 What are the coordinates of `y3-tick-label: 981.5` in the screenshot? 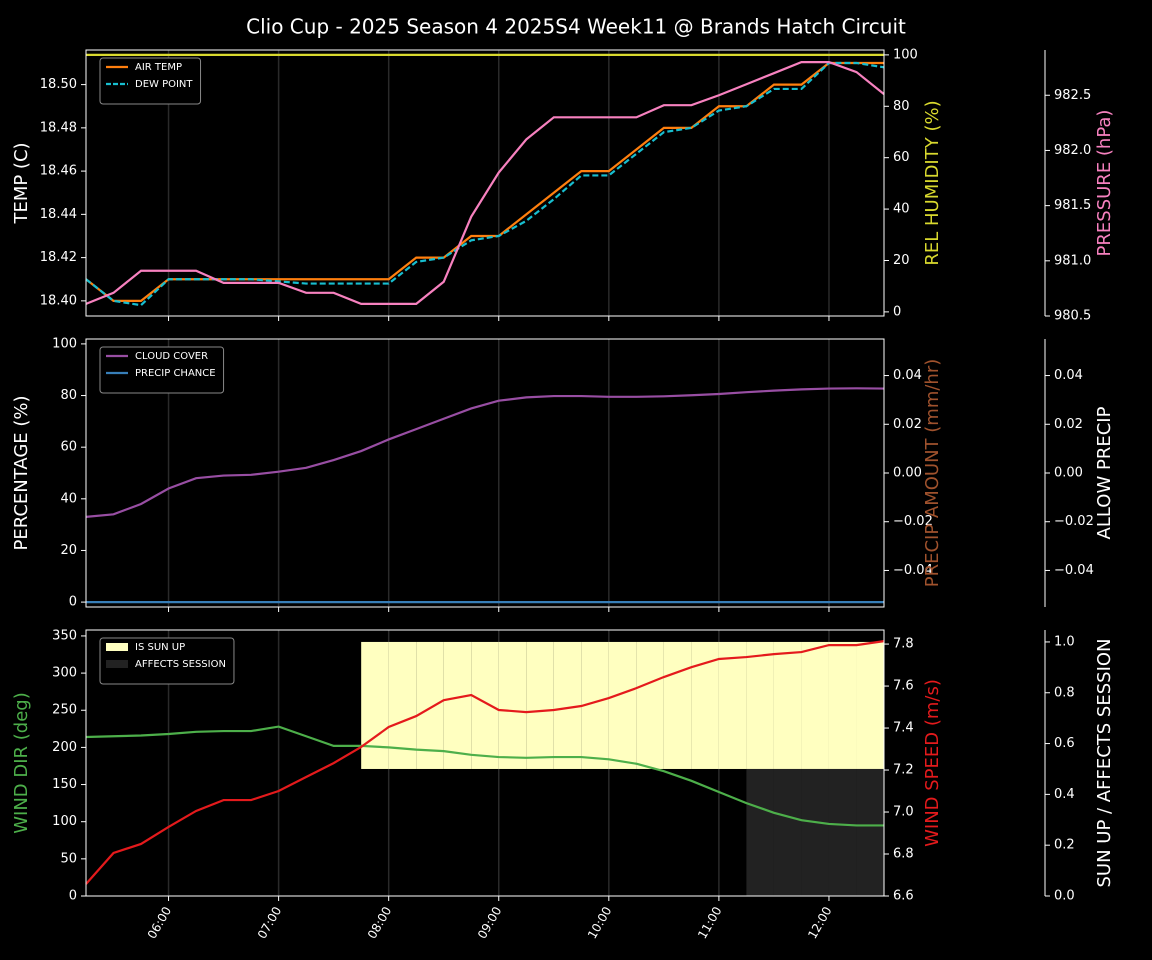 It's located at (1072, 205).